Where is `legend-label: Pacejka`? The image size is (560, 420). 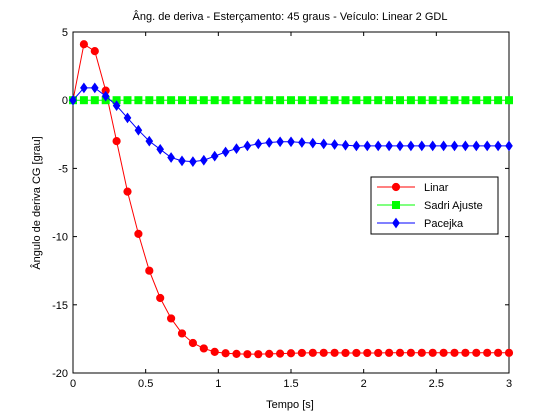
legend-label: Pacejka is located at coordinates (444, 224).